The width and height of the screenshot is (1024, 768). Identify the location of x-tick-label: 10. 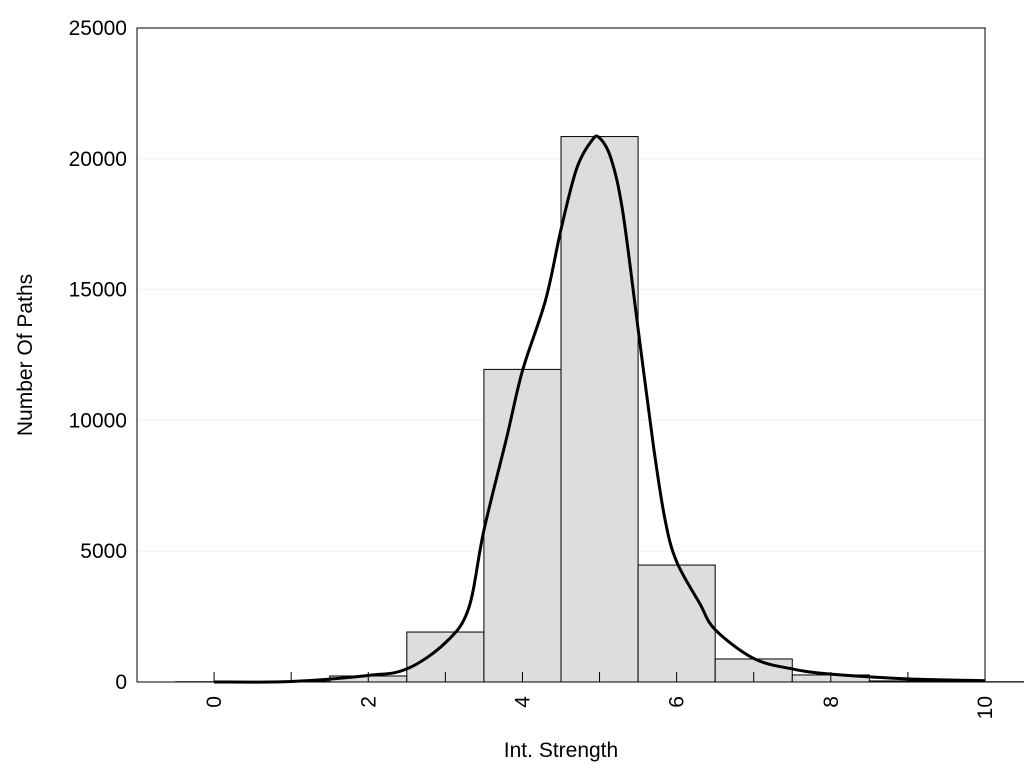
(985, 707).